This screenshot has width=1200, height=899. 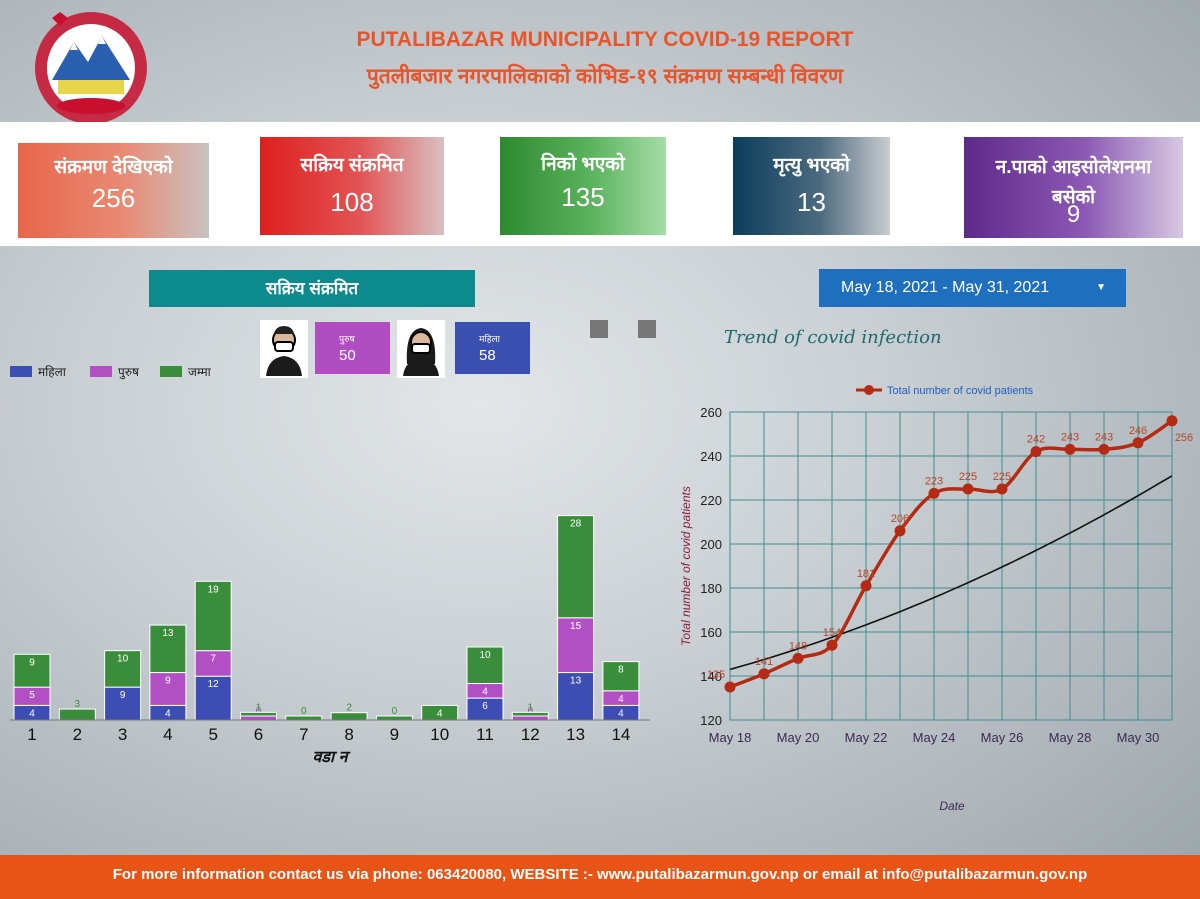 What do you see at coordinates (332, 757) in the screenshot?
I see `x-axis-title: वडा न` at bounding box center [332, 757].